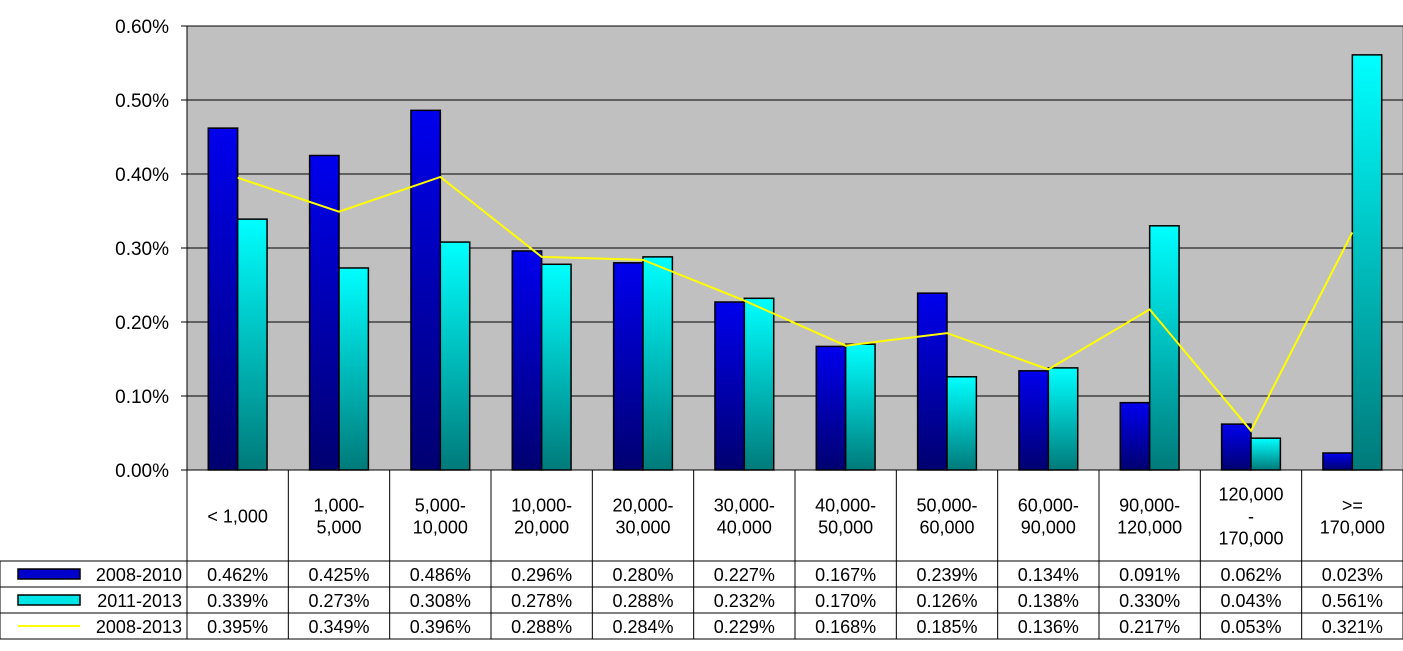 The width and height of the screenshot is (1403, 651). What do you see at coordinates (142, 323) in the screenshot?
I see `y-tick-label: 0.20%` at bounding box center [142, 323].